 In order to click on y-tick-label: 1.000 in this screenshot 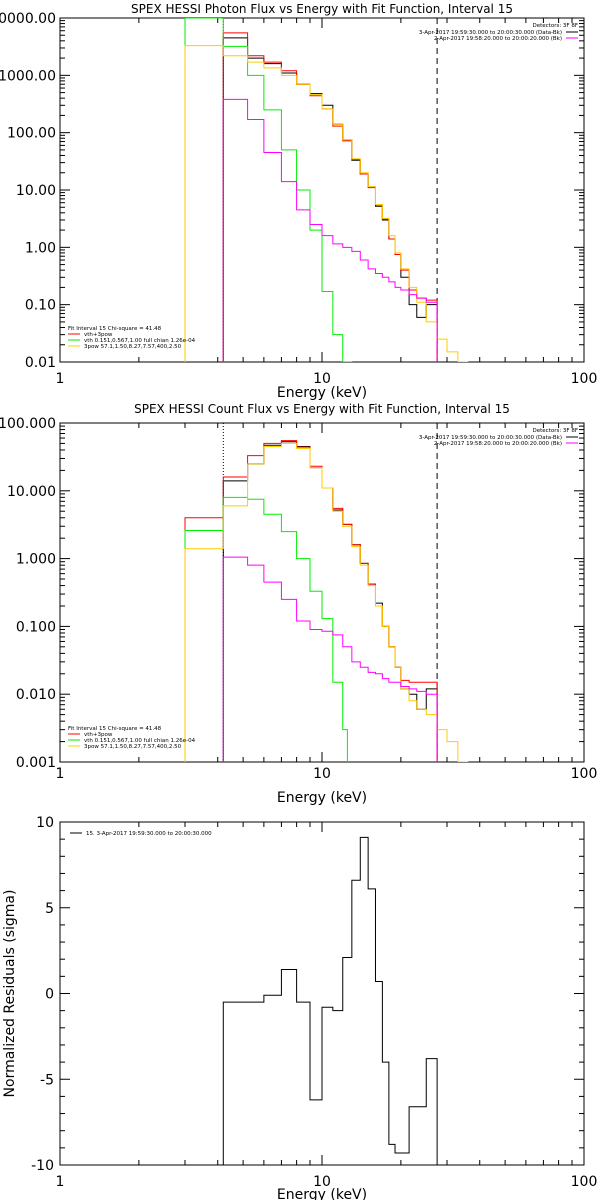, I will do `click(36, 560)`.